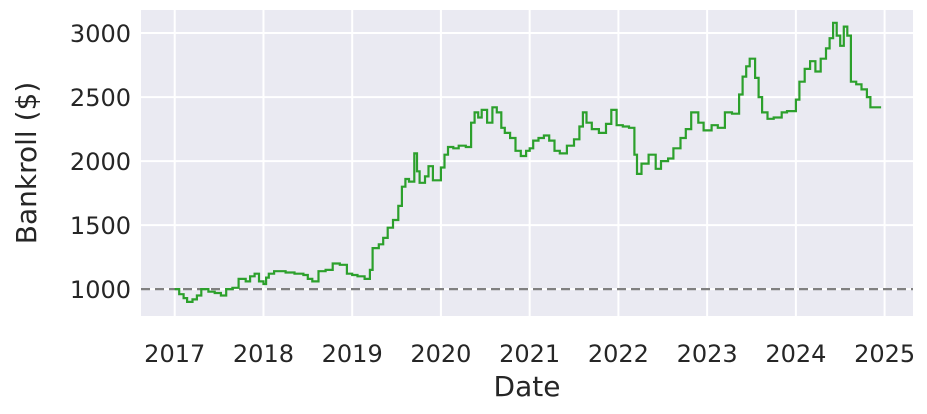  Describe the element at coordinates (100, 34) in the screenshot. I see `y-tick-label: 3000` at that location.